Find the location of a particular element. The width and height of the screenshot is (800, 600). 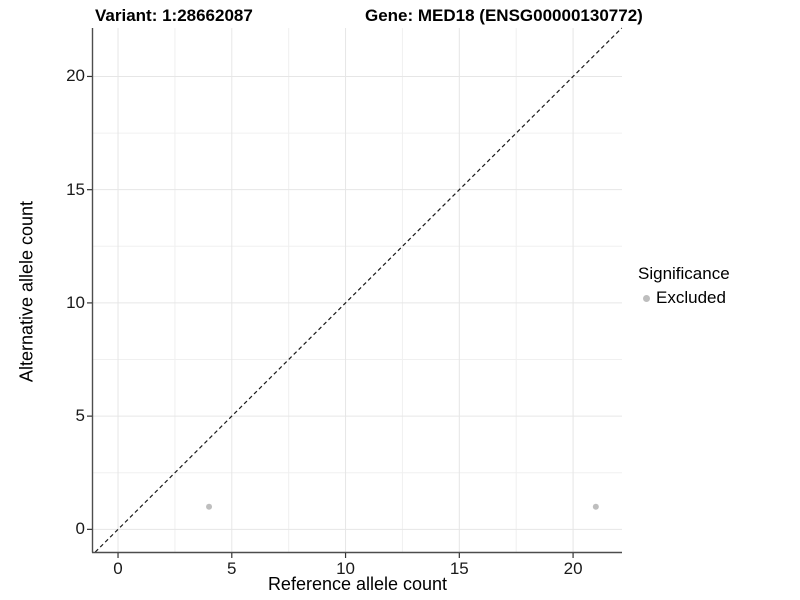

y-tick-label: 0 is located at coordinates (80, 529).